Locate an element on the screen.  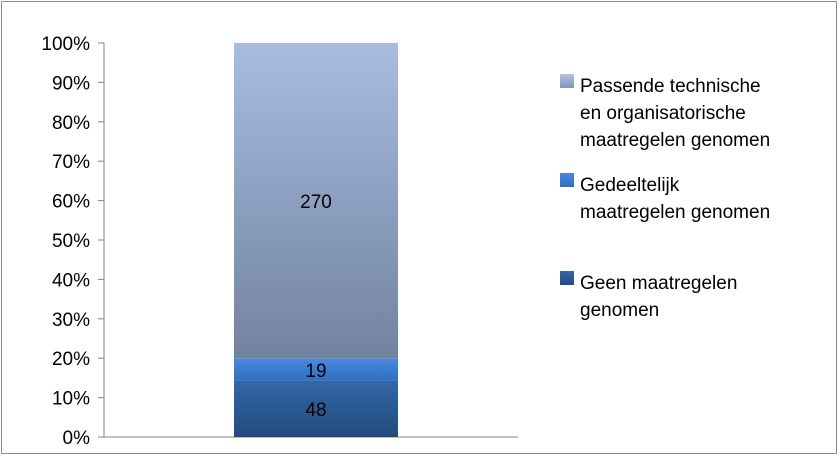
data-label: 19 is located at coordinates (315, 371).